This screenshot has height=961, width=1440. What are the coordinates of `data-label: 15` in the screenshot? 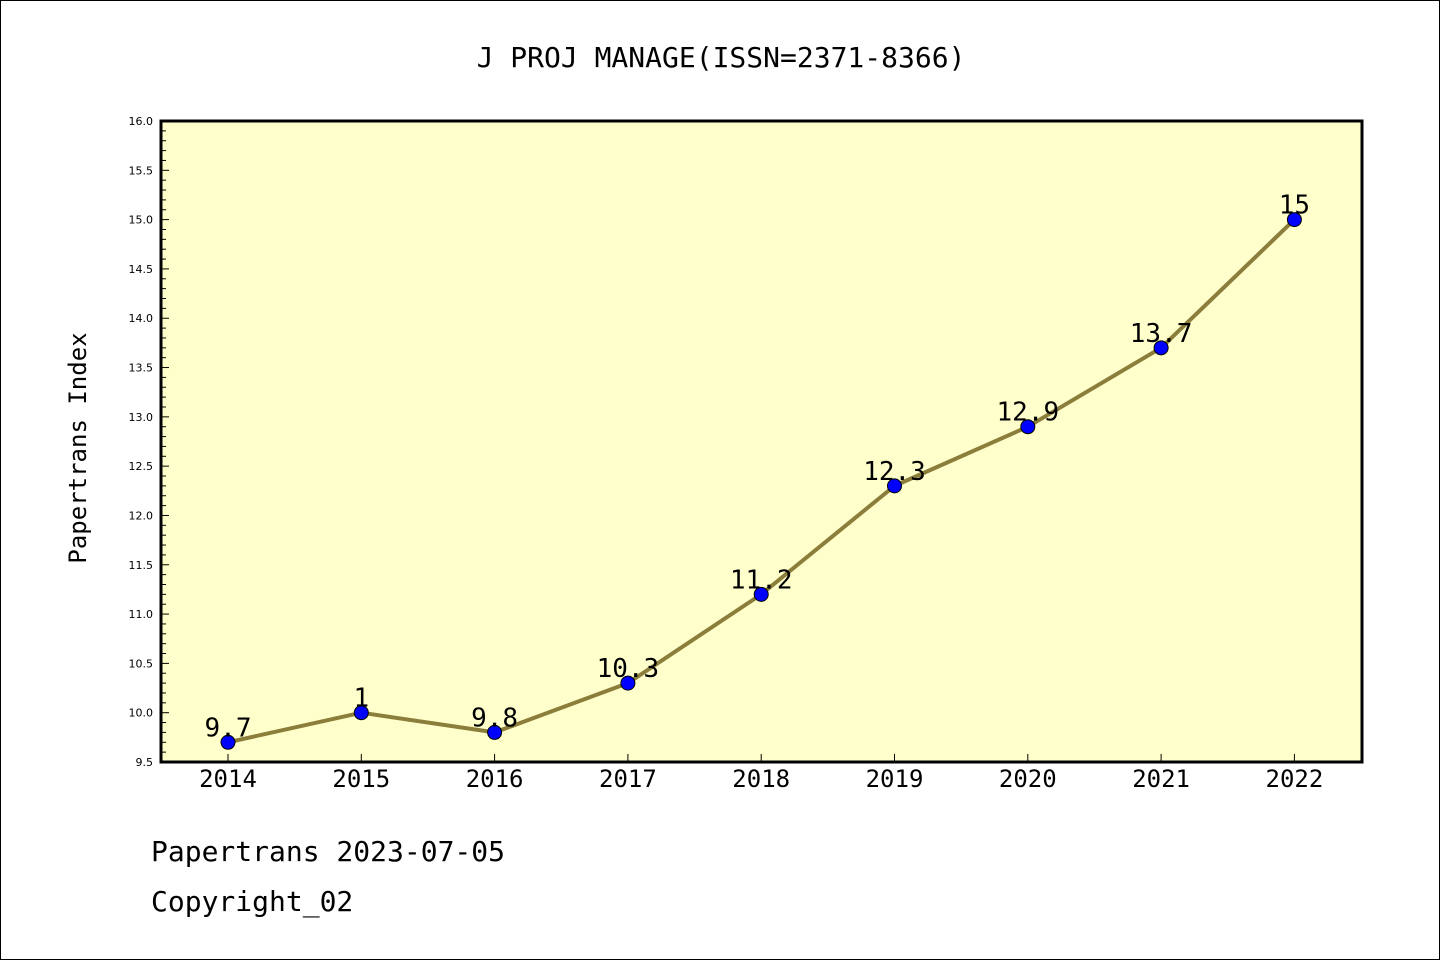 It's located at (1294, 206).